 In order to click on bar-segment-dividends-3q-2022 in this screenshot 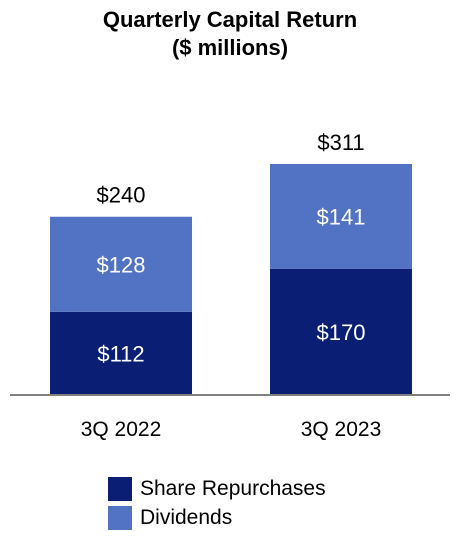, I will do `click(121, 264)`.